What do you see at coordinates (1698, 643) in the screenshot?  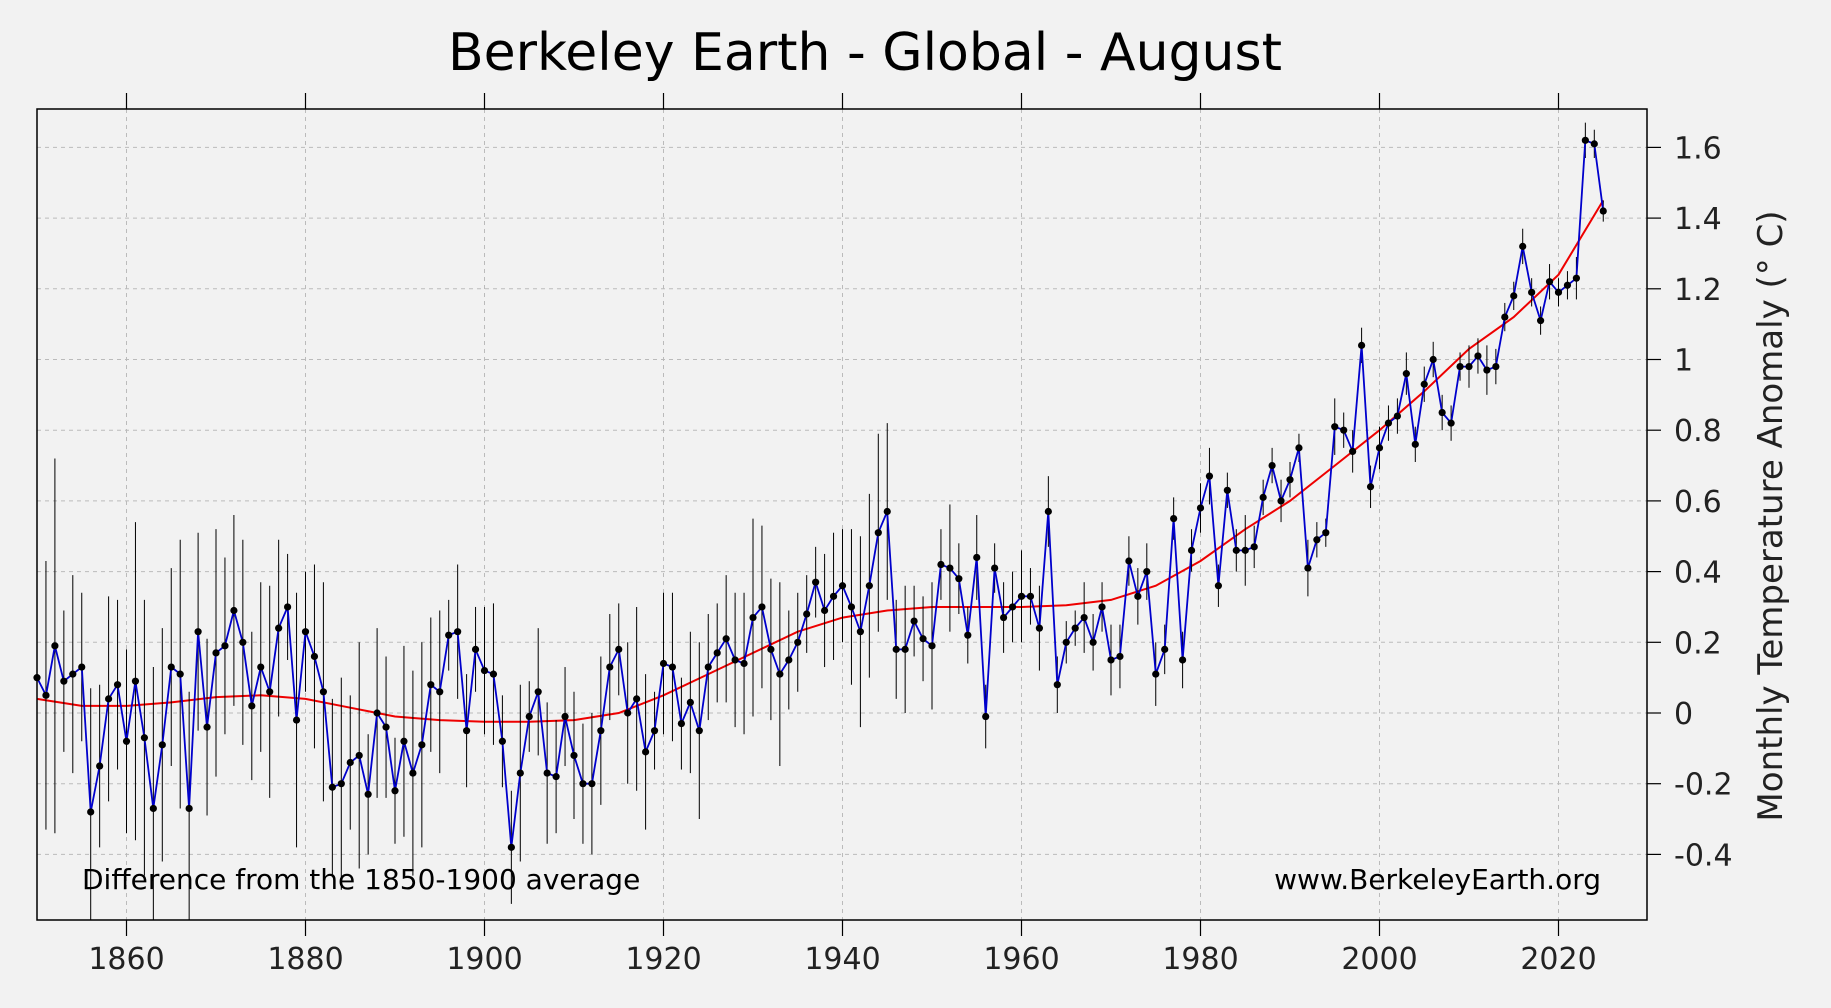 I see `y-tick-label: 0.2` at bounding box center [1698, 643].